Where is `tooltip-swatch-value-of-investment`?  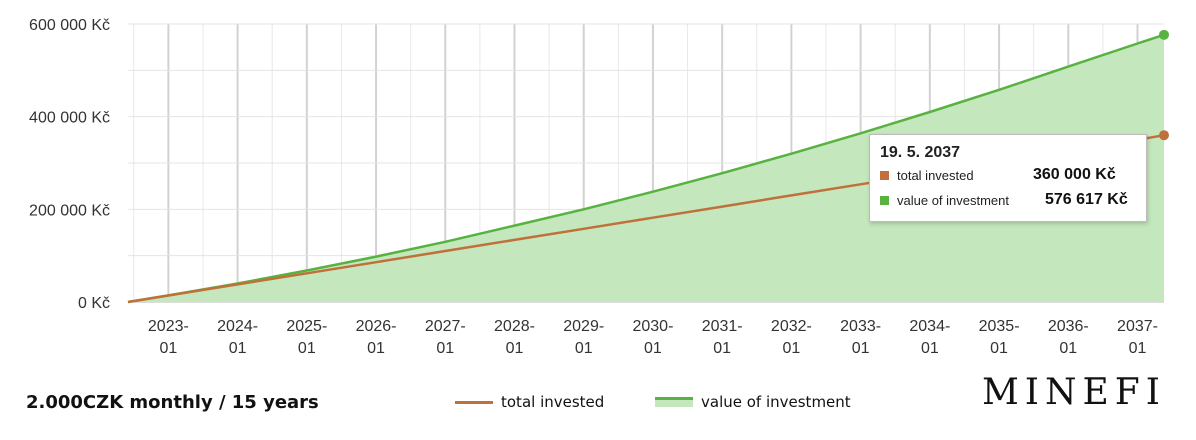
tooltip-swatch-value-of-investment is located at coordinates (884, 200).